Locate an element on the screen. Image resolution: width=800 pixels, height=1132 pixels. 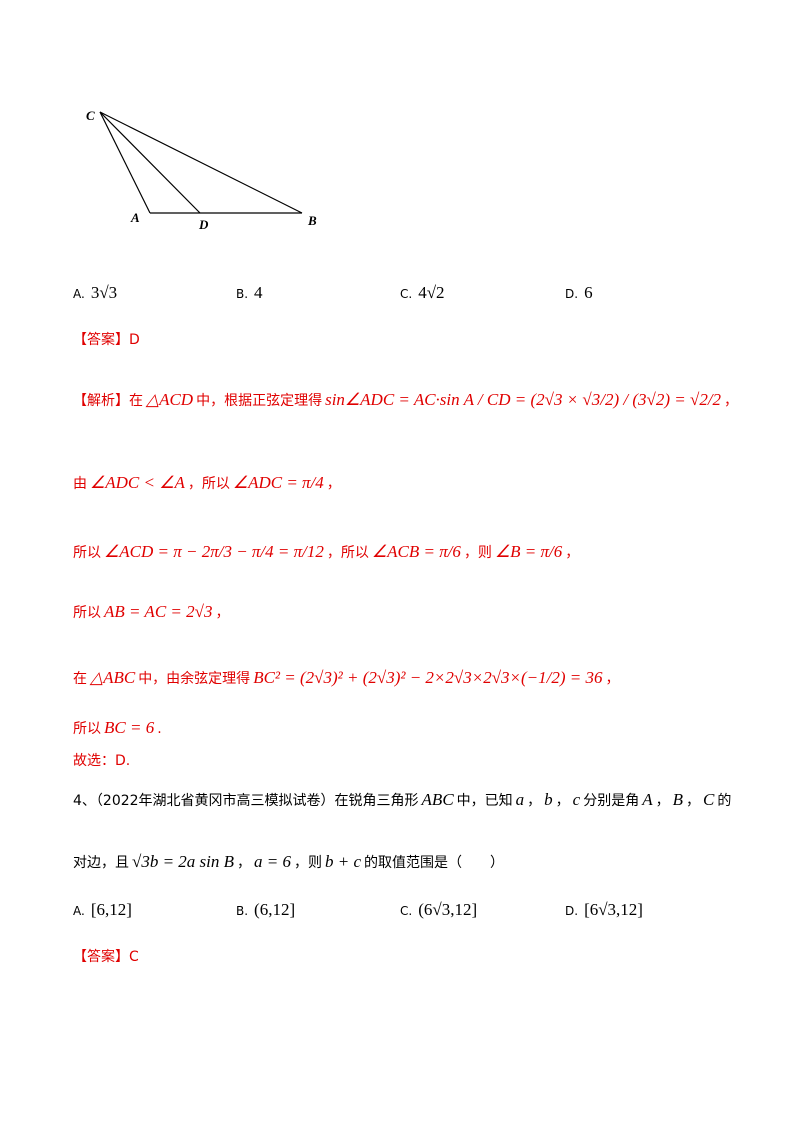
text: 4、（2022年湖北省黄冈市高三模拟试卷）在锐角三角形 is located at coordinates (246, 801).